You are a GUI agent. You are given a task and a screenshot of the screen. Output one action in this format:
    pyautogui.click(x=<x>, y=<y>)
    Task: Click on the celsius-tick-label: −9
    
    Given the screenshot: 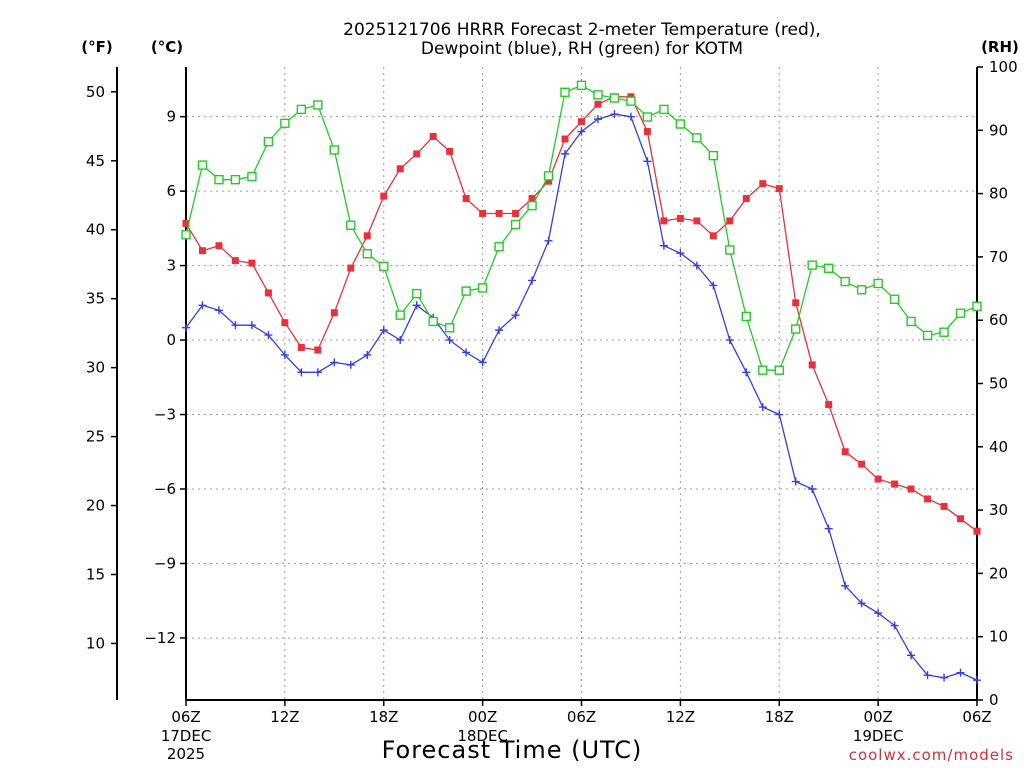 What is the action you would take?
    pyautogui.click(x=165, y=563)
    